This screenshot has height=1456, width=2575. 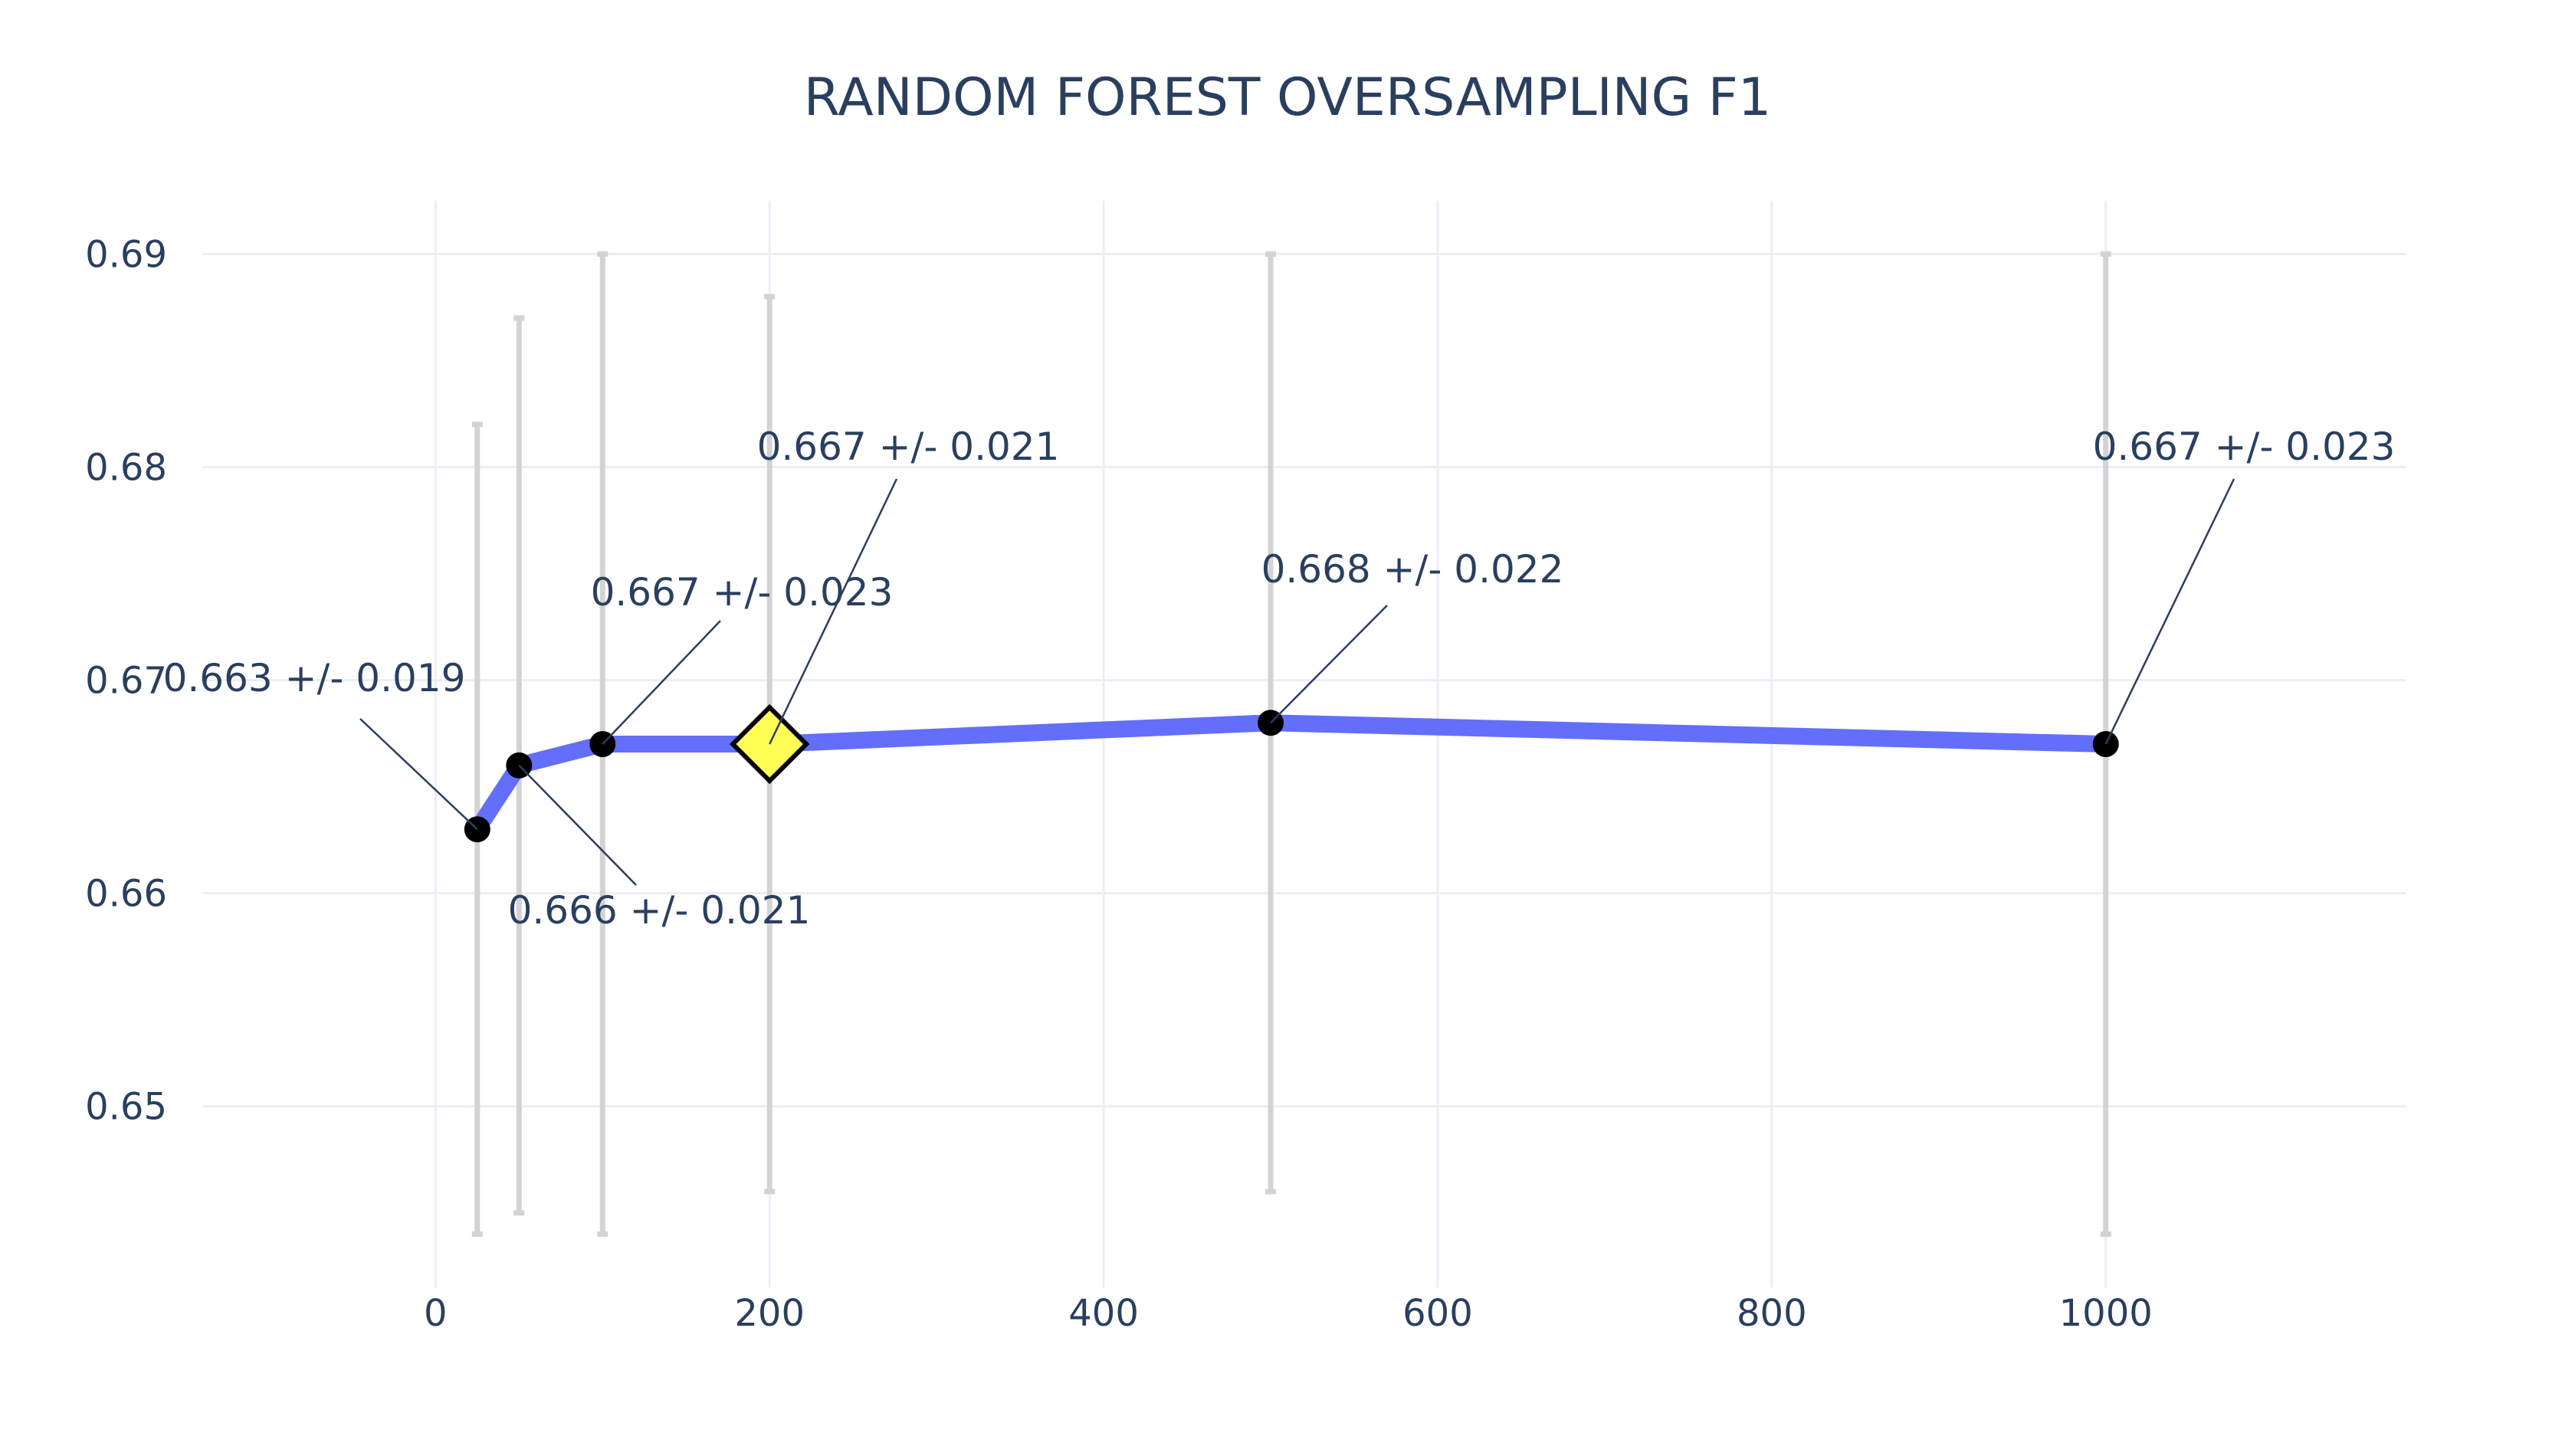 I want to click on chart-title: RANDOM FOREST OVERSAMPLING F1, so click(x=1287, y=97).